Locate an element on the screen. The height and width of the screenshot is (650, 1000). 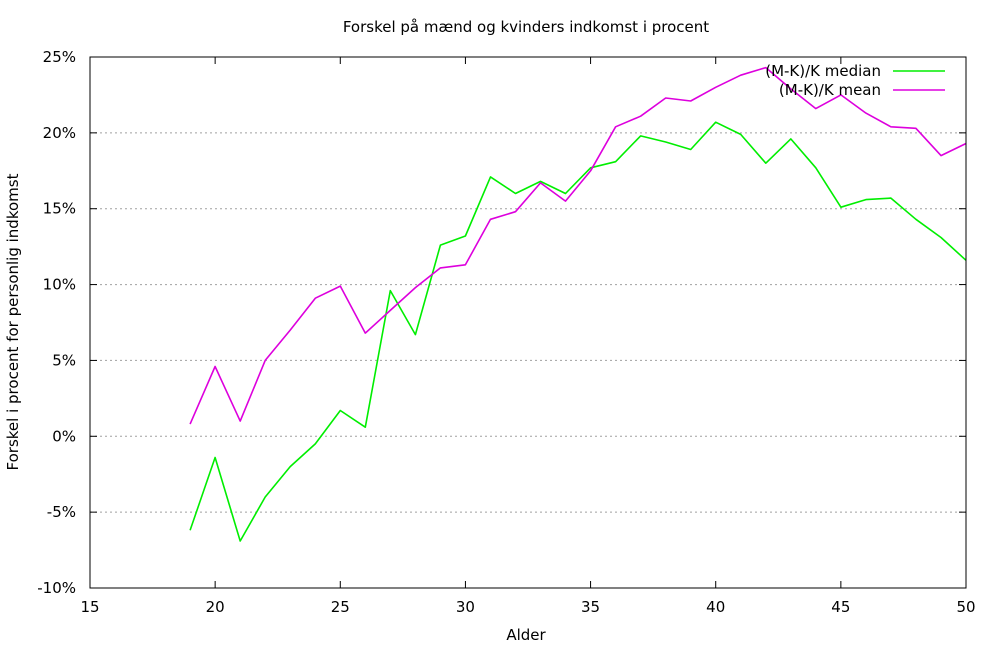
legend-label: (M-K)/K mean is located at coordinates (830, 90).